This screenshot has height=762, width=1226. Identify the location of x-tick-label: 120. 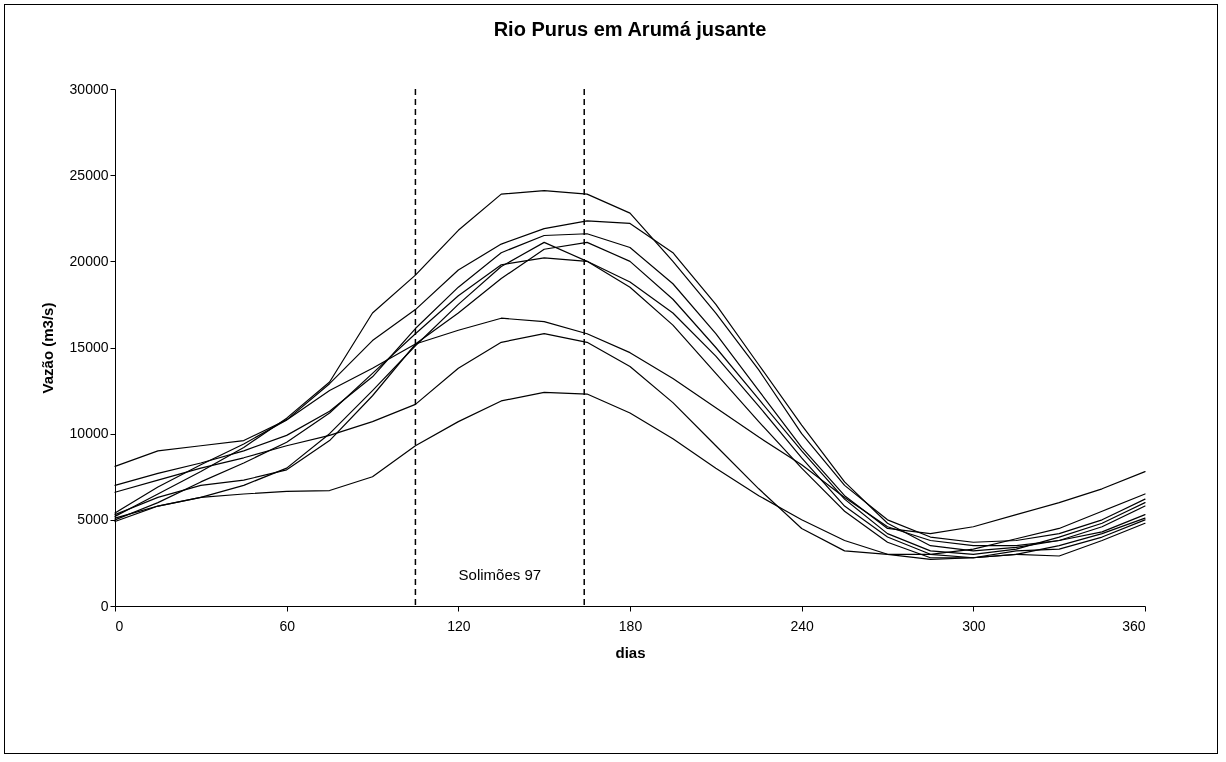
(459, 625).